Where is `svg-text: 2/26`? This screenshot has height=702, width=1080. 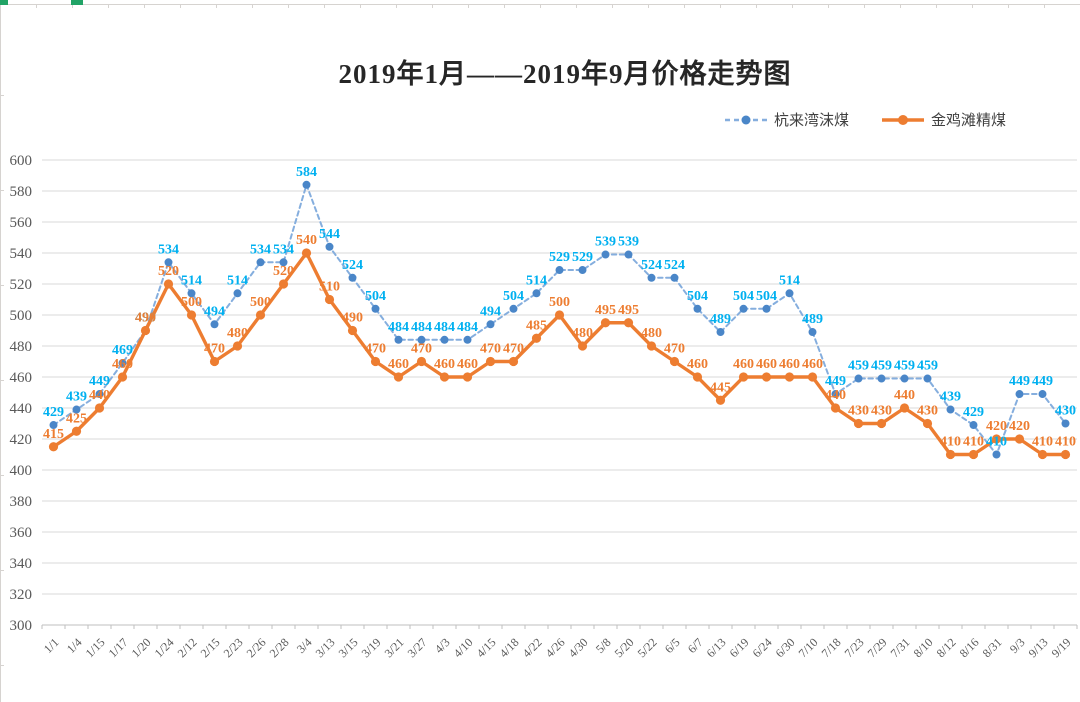 svg-text: 2/26 is located at coordinates (256, 647).